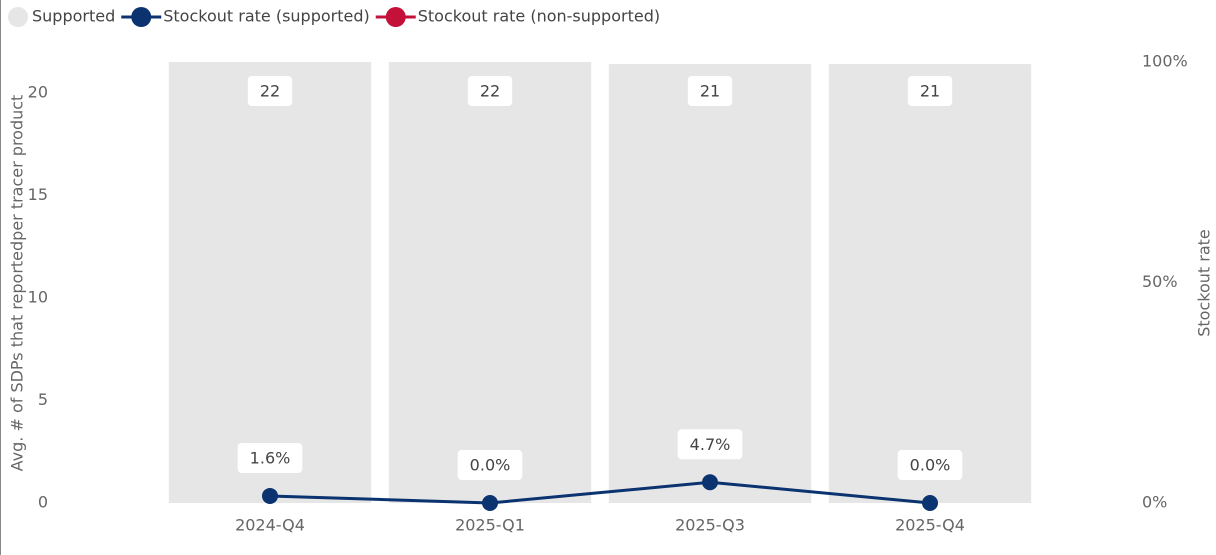 This screenshot has height=555, width=1216. Describe the element at coordinates (1160, 281) in the screenshot. I see `y2-tick-label: 50%` at that location.